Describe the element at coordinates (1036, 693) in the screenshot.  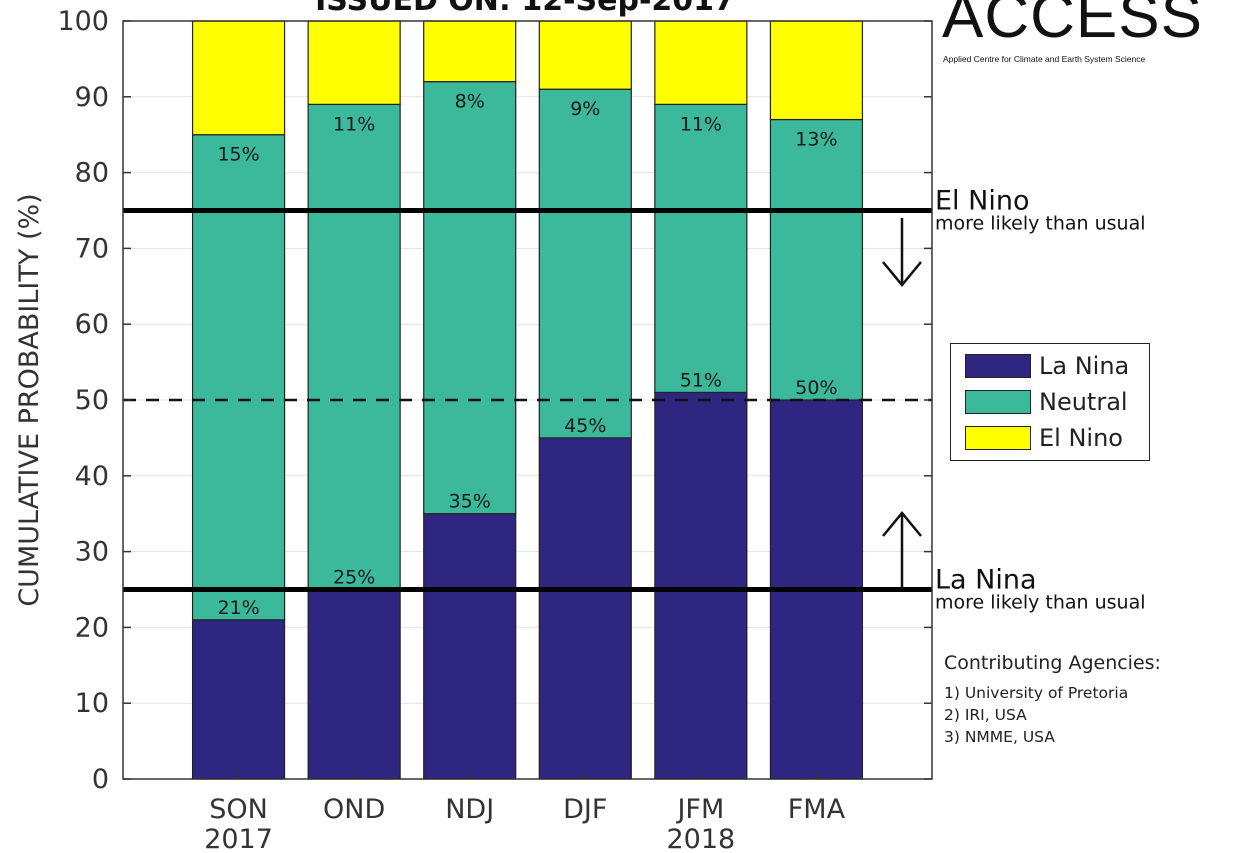
I see `agency-item: 1) University of Pretoria` at that location.